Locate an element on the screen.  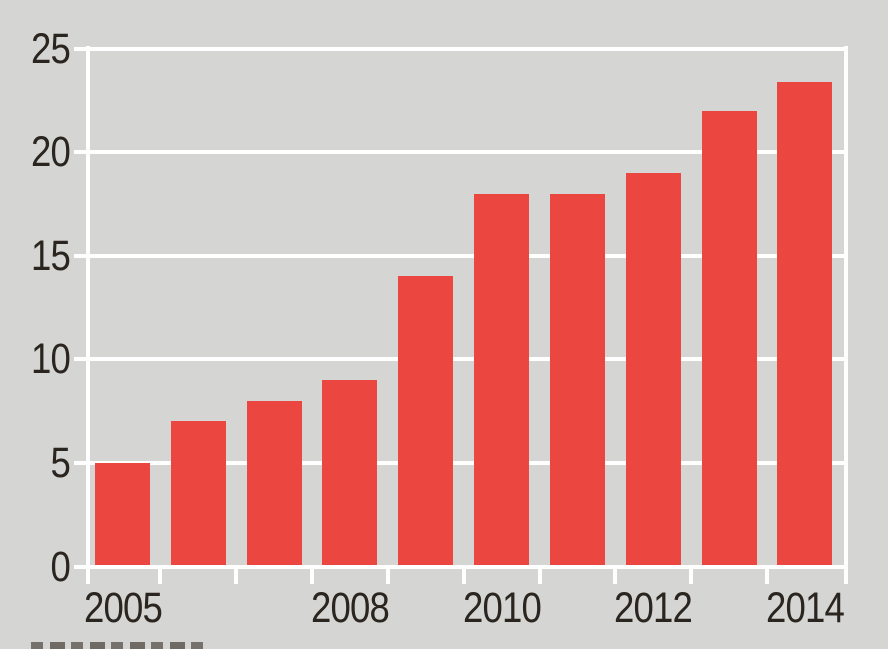
y-axis-line is located at coordinates (88, 315).